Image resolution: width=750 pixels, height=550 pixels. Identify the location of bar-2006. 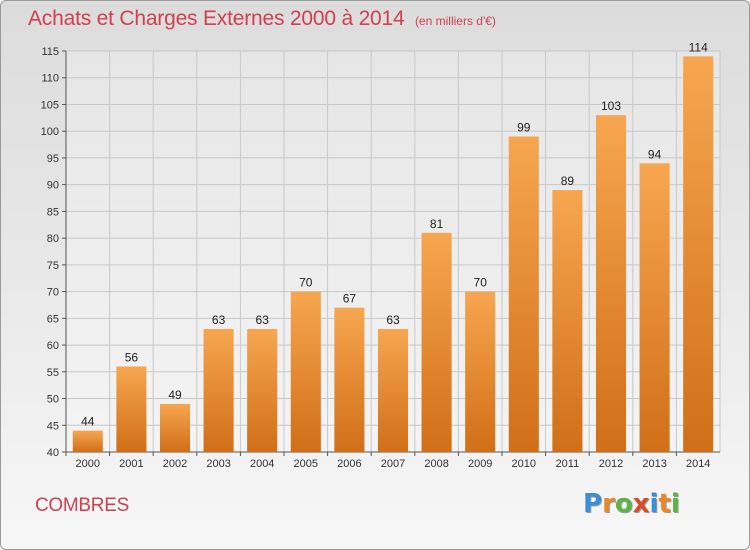
(349, 379).